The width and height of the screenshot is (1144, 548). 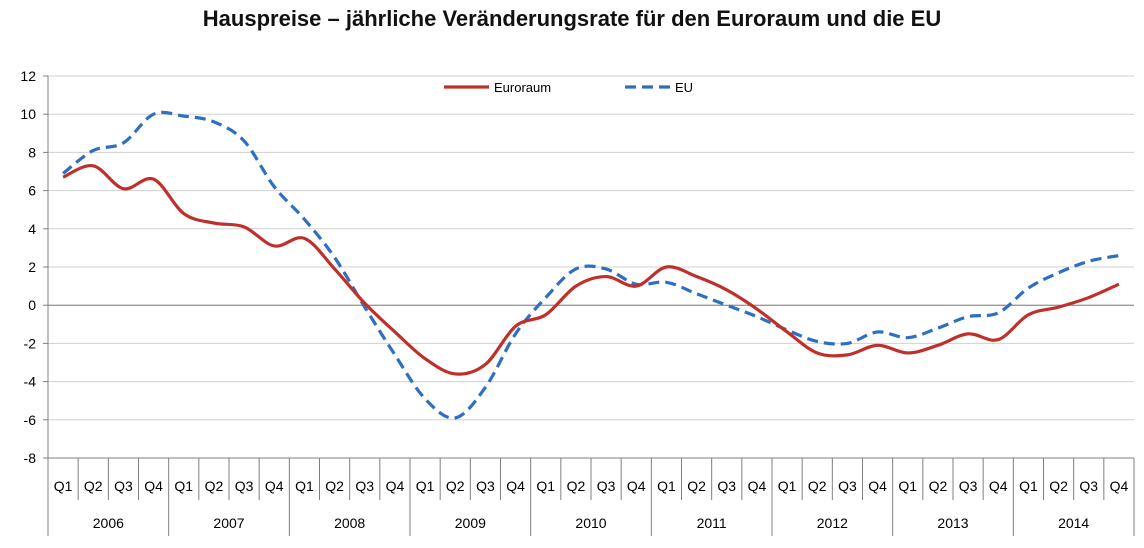 I want to click on year-label: 2013, so click(x=952, y=523).